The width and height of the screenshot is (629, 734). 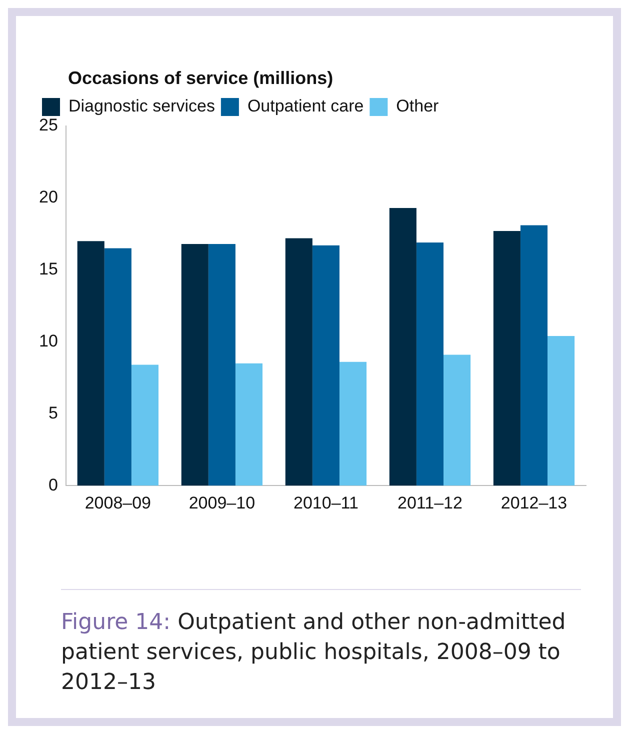 What do you see at coordinates (201, 78) in the screenshot?
I see `y-axis-title: Occasions of service (millions)` at bounding box center [201, 78].